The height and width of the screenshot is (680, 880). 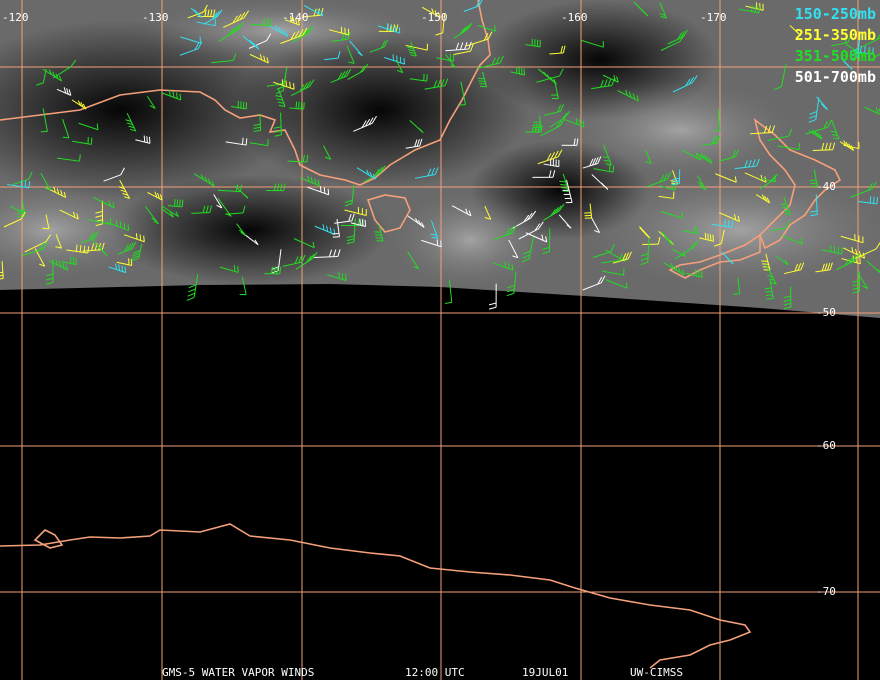 I want to click on footer-text: UW-CIMSS, so click(x=656, y=672).